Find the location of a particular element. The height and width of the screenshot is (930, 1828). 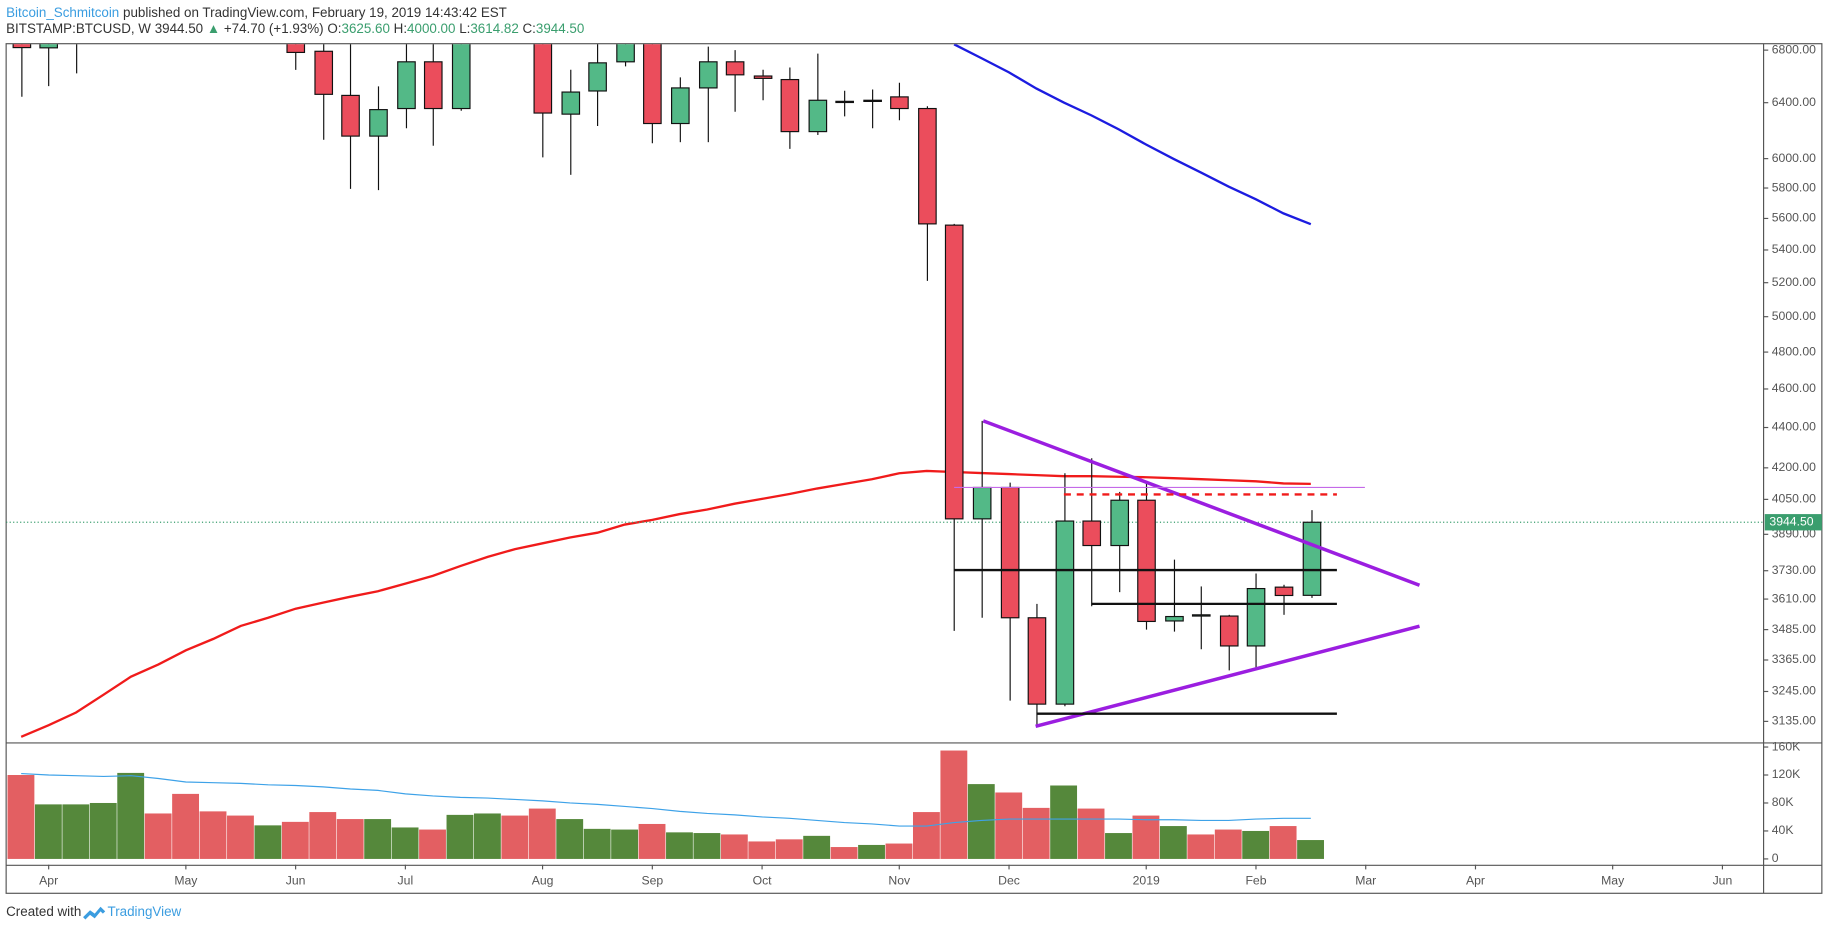

open-key: O: is located at coordinates (334, 28).